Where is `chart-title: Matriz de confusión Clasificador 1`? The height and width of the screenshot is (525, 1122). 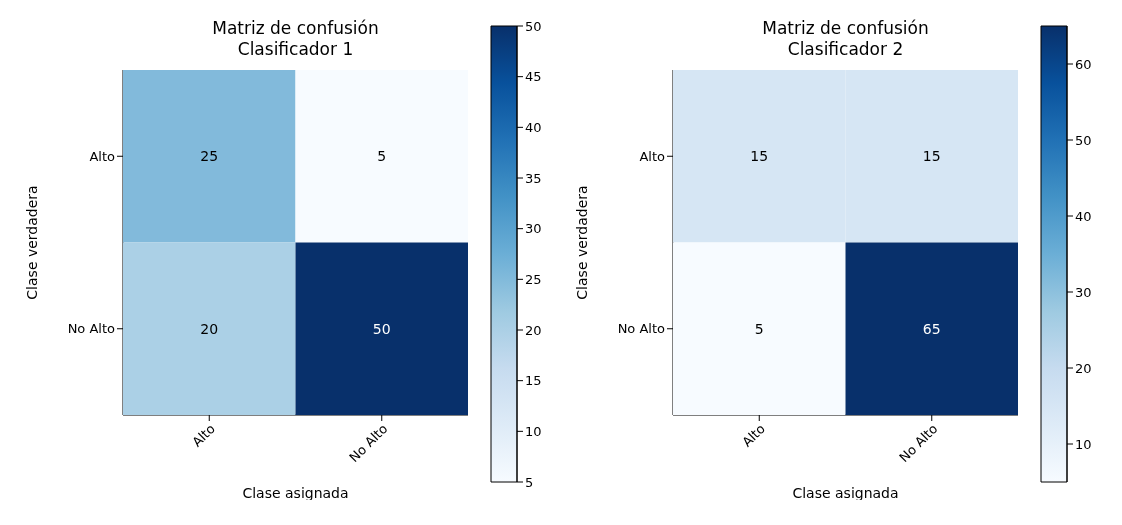 chart-title: Matriz de confusión Clasificador 1 is located at coordinates (295, 39).